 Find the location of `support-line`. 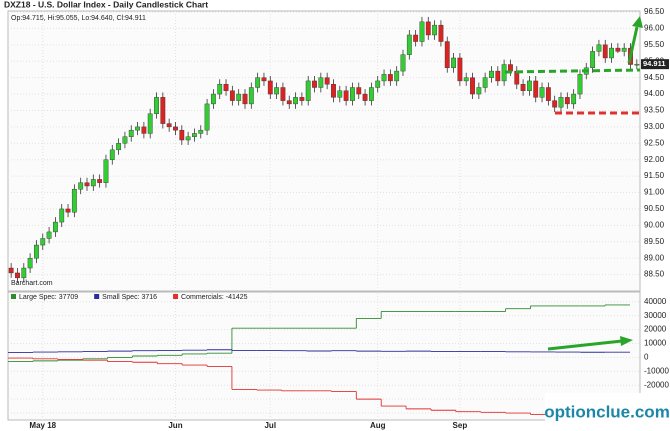

support-line is located at coordinates (572, 71).